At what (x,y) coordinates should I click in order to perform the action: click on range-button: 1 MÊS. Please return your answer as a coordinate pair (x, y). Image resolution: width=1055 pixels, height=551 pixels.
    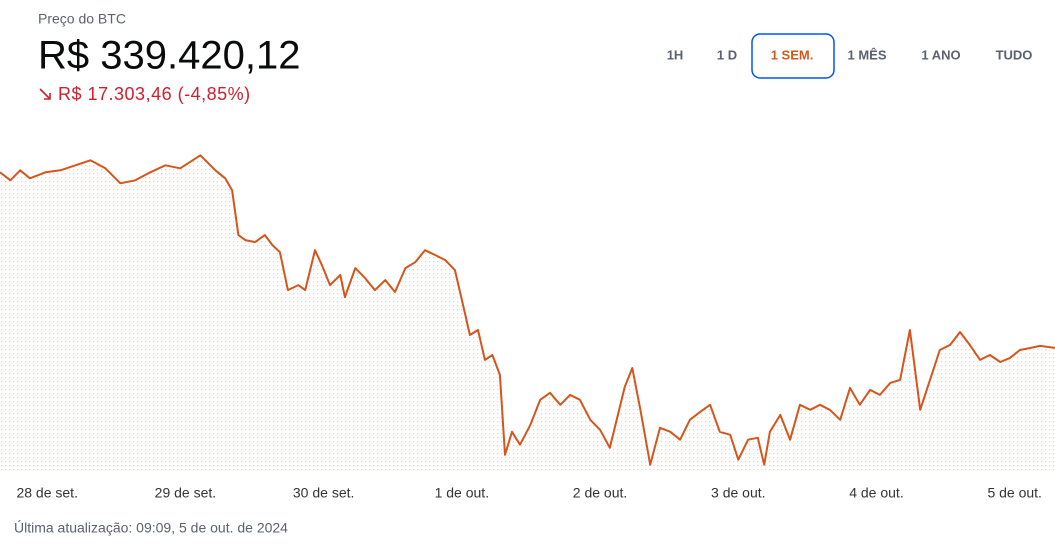
    Looking at the image, I should click on (866, 54).